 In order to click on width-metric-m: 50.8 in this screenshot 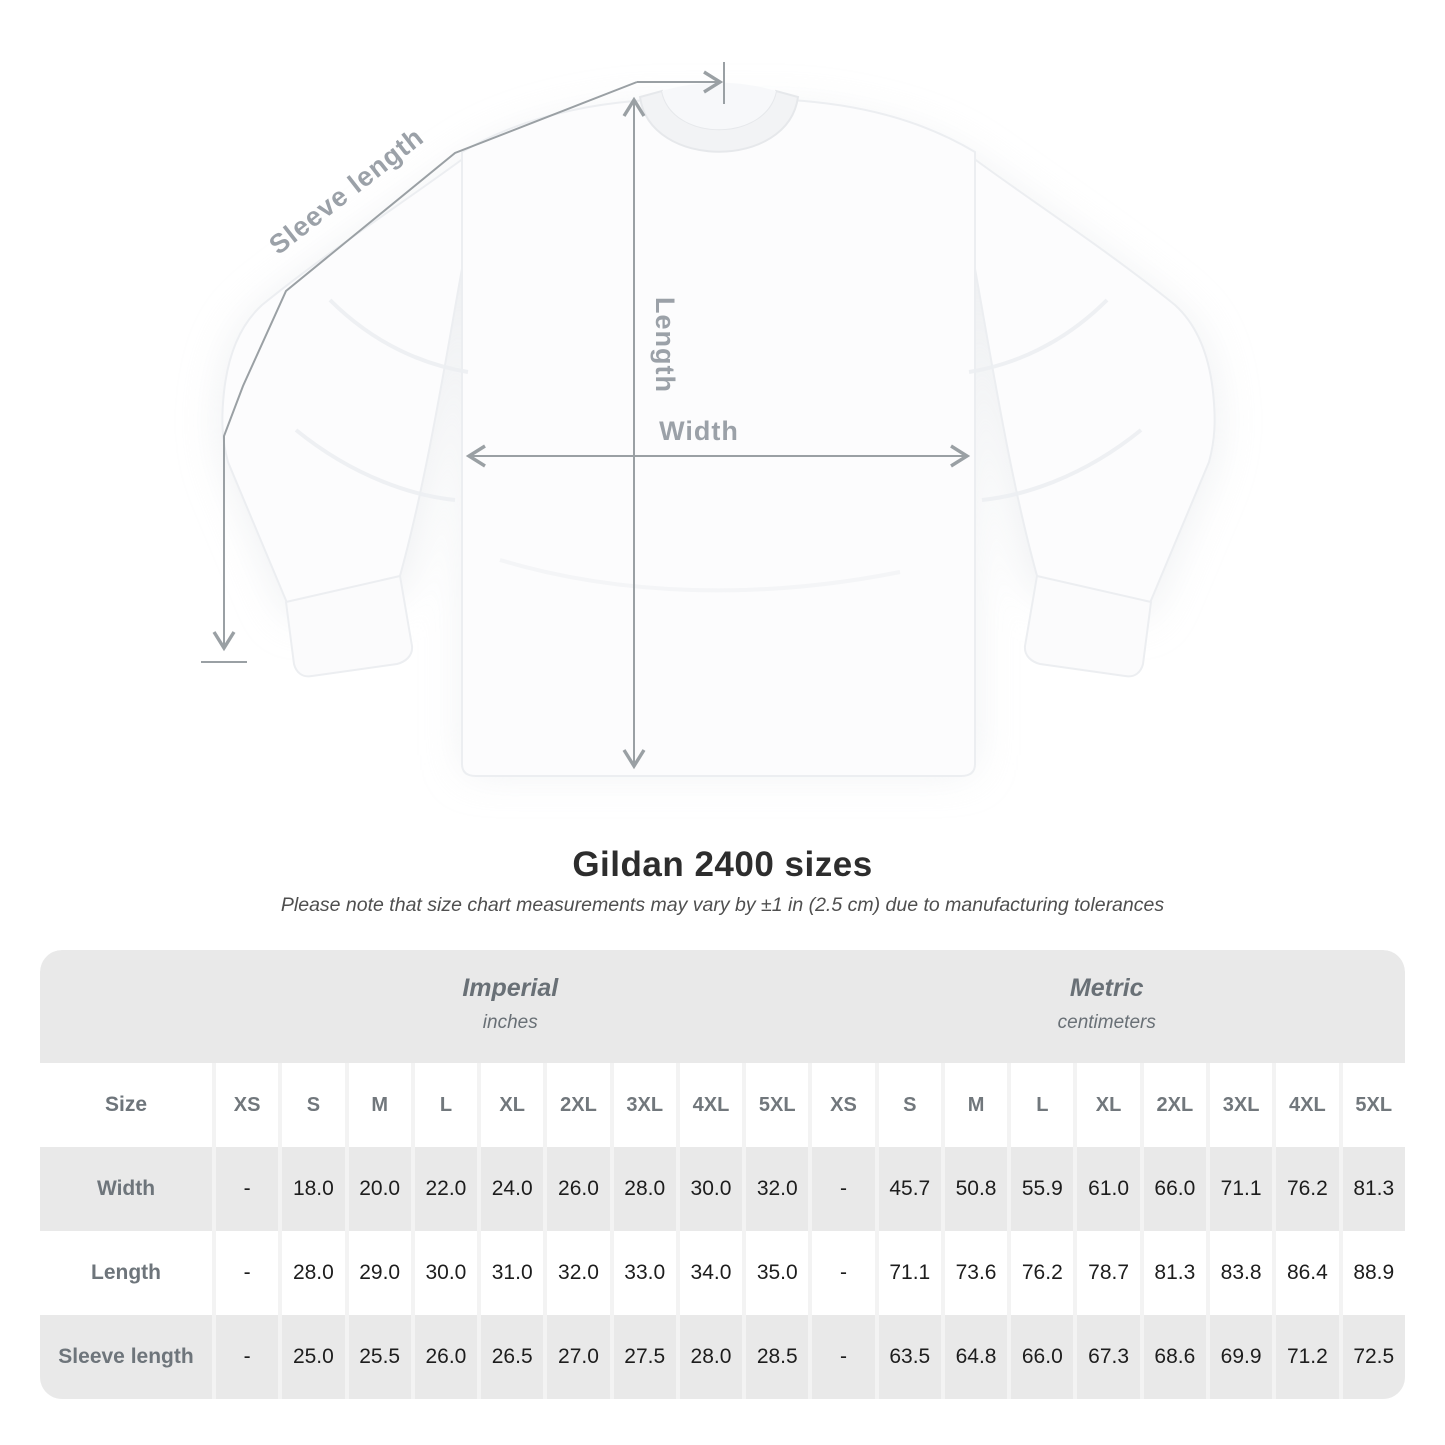, I will do `click(976, 1189)`.